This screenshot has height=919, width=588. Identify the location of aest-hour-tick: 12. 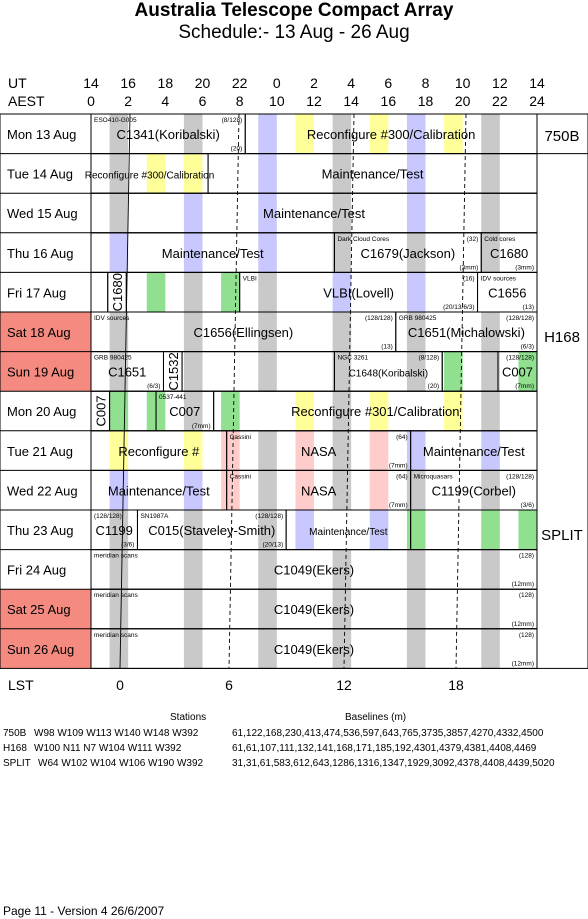
(314, 101).